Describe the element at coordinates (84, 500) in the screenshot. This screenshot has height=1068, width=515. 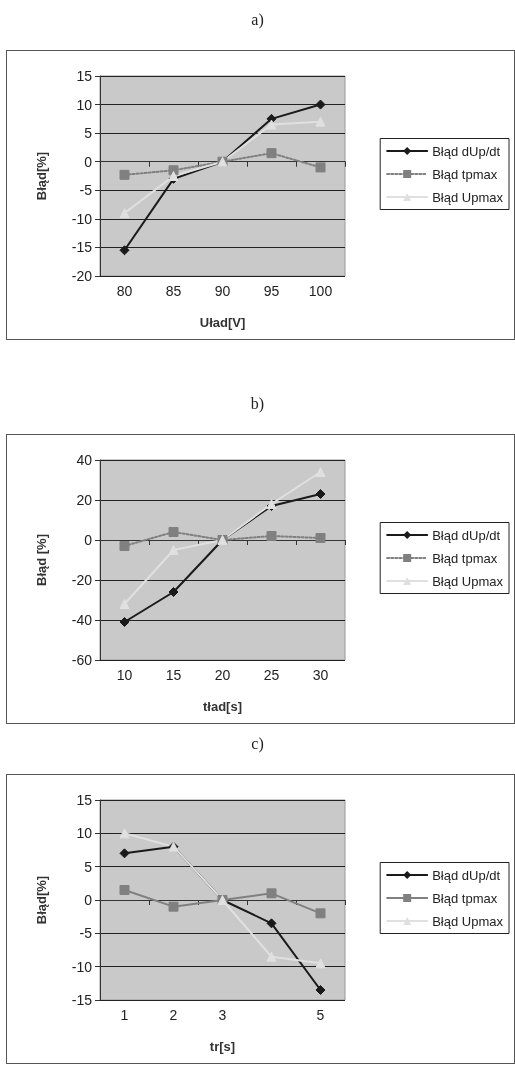
I see `y-tick-label: 20` at that location.